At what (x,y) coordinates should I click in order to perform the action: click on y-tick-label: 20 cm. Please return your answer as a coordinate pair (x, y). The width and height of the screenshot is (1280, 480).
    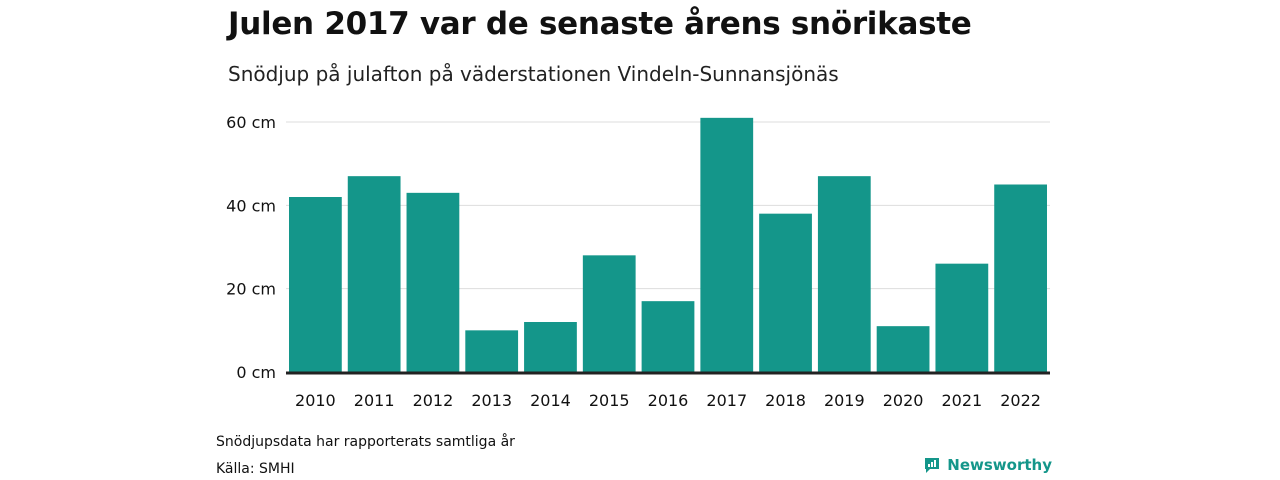
    Looking at the image, I should click on (251, 289).